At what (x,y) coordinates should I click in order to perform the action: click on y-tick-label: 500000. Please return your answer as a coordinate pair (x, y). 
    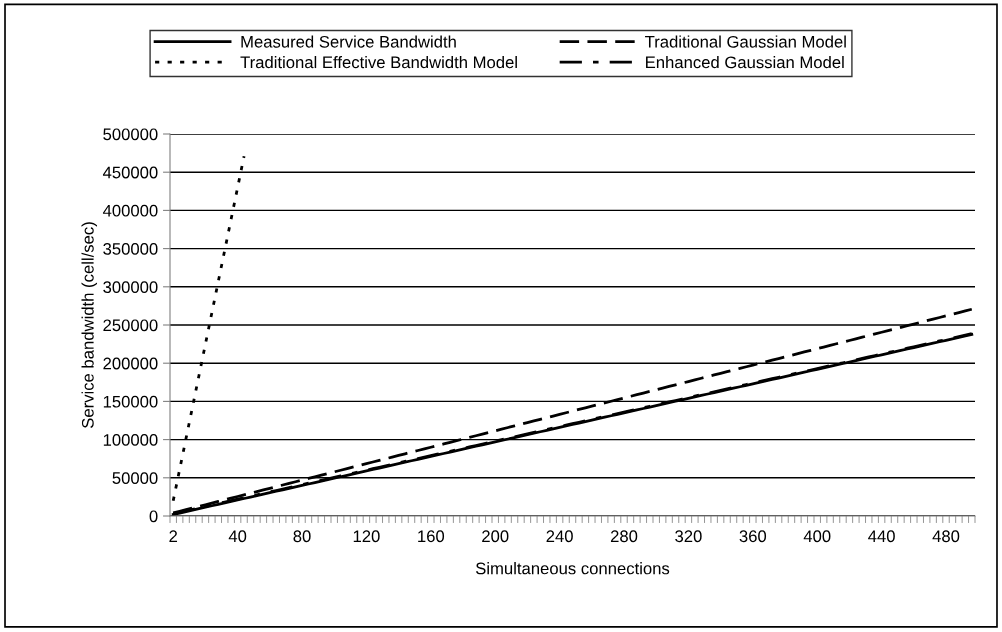
    Looking at the image, I should click on (130, 134).